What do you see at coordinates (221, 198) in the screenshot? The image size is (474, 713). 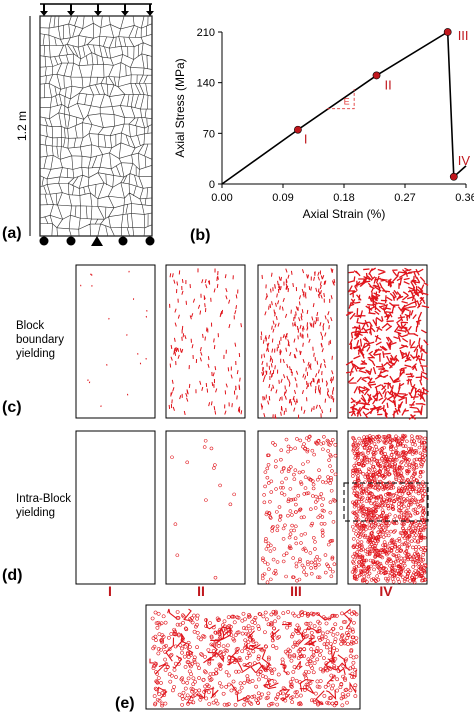 I see `x-tick-label: 0.00` at bounding box center [221, 198].